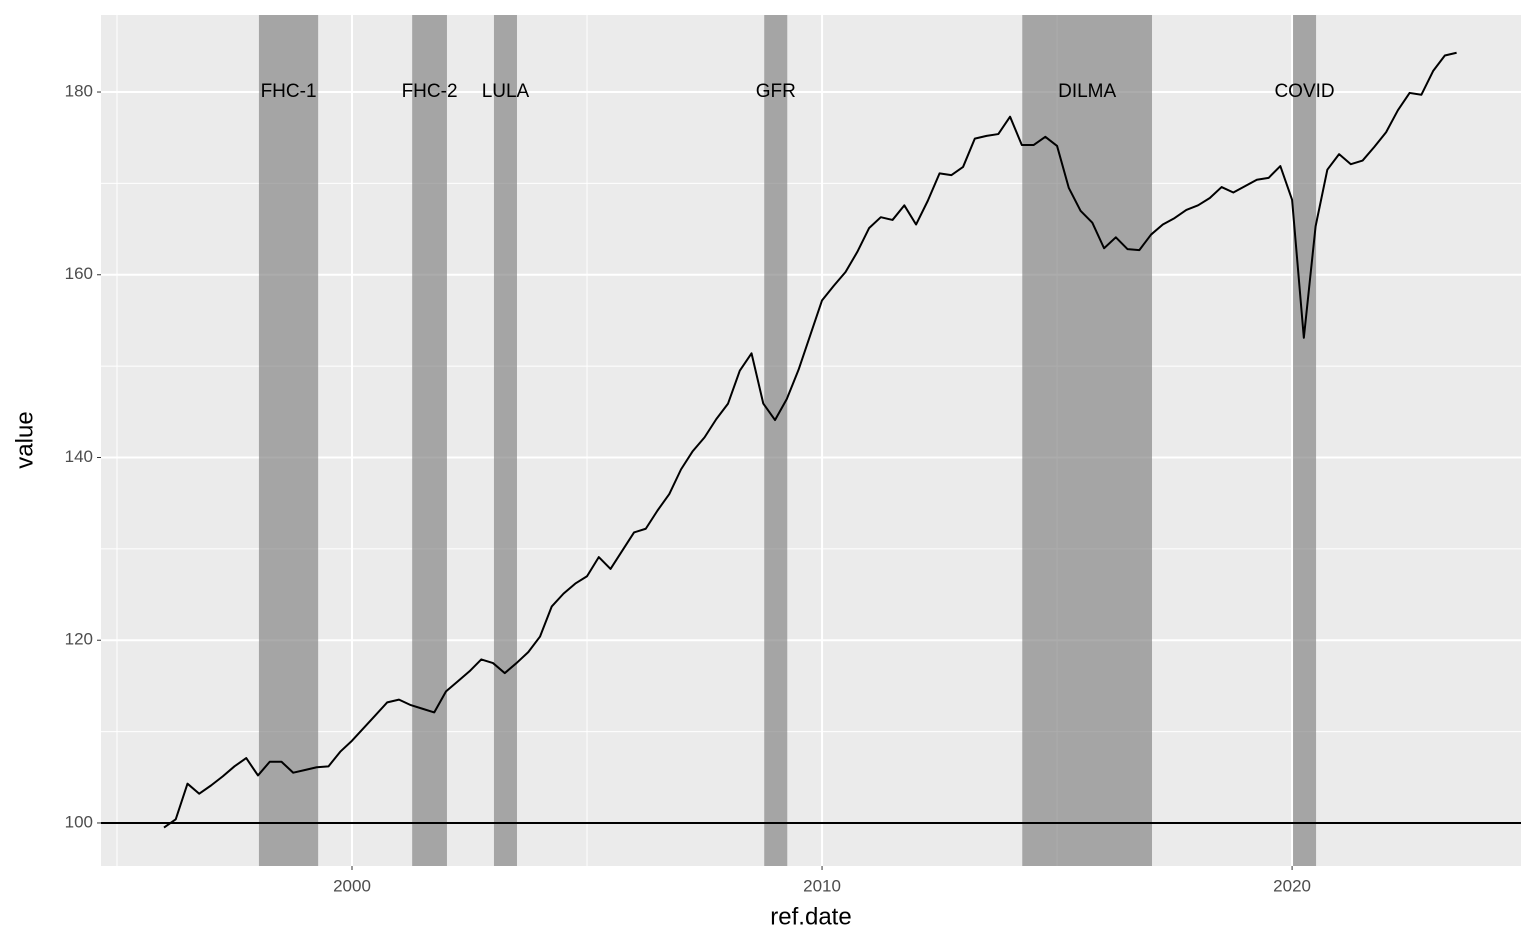 Image resolution: width=1536 pixels, height=949 pixels. I want to click on band-label: DILMA, so click(1087, 91).